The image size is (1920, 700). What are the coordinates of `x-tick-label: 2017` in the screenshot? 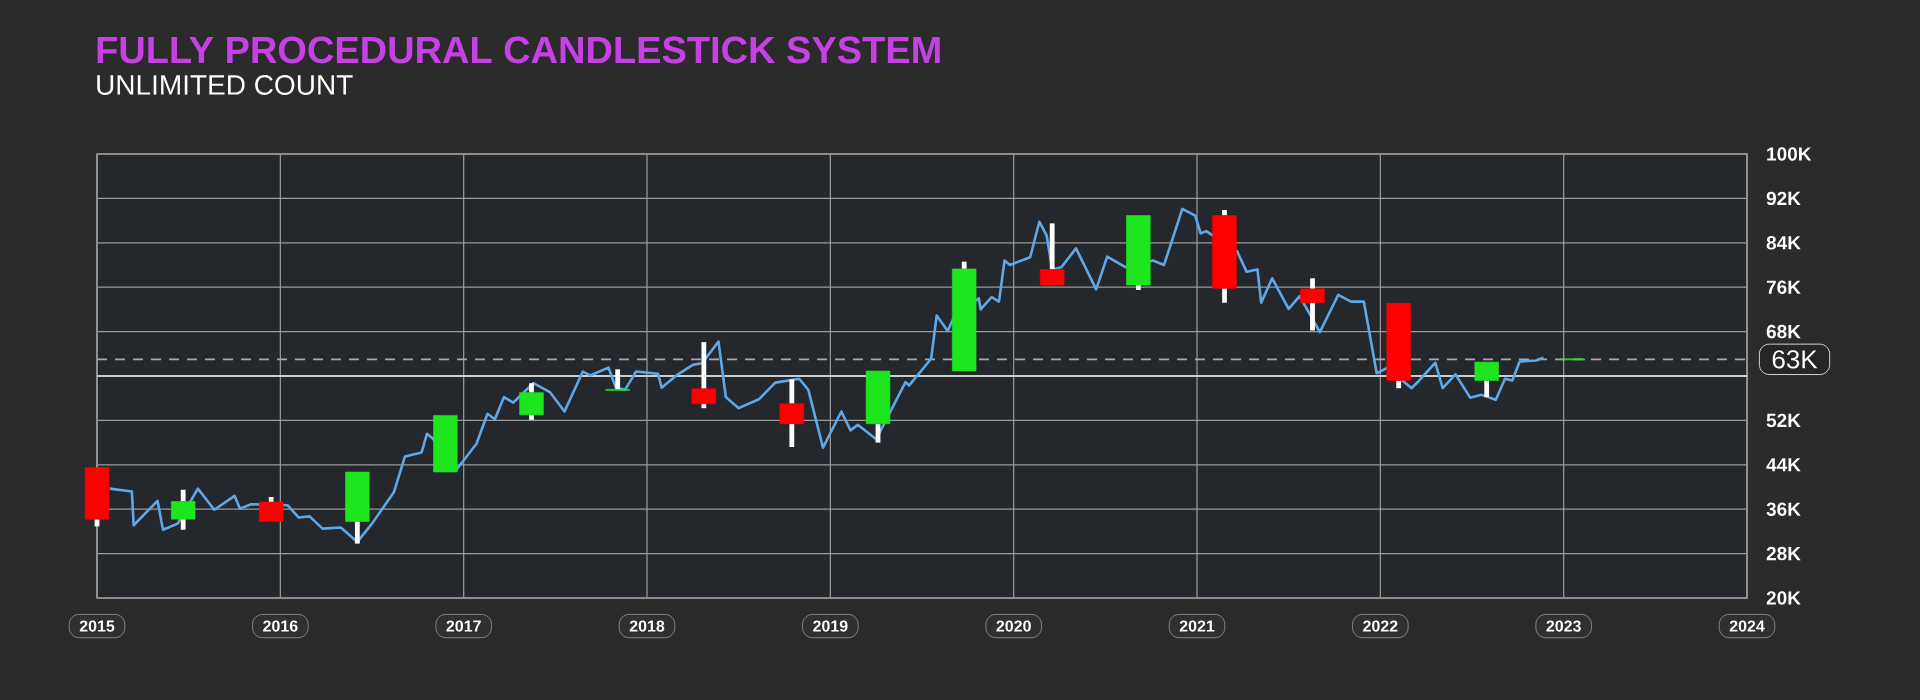 It's located at (463, 626).